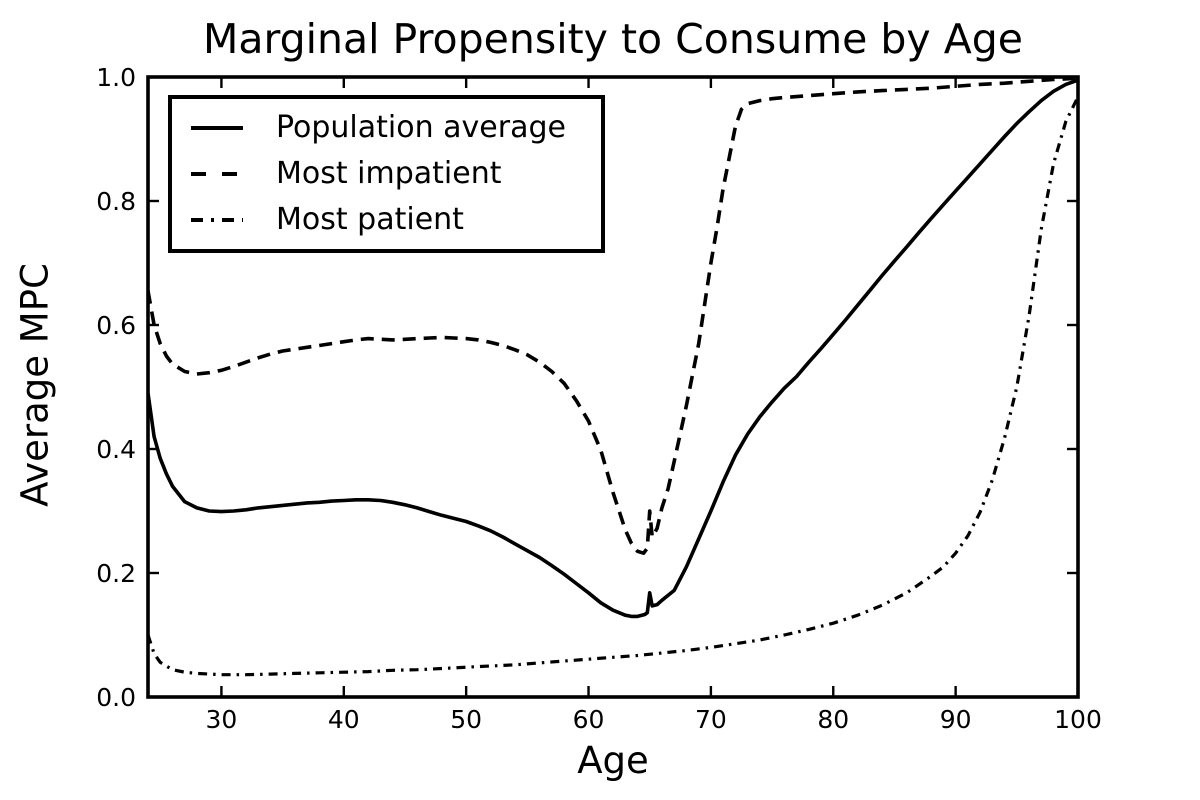 This screenshot has height=800, width=1200. I want to click on legend-item-most-patient: Most patient, so click(395, 220).